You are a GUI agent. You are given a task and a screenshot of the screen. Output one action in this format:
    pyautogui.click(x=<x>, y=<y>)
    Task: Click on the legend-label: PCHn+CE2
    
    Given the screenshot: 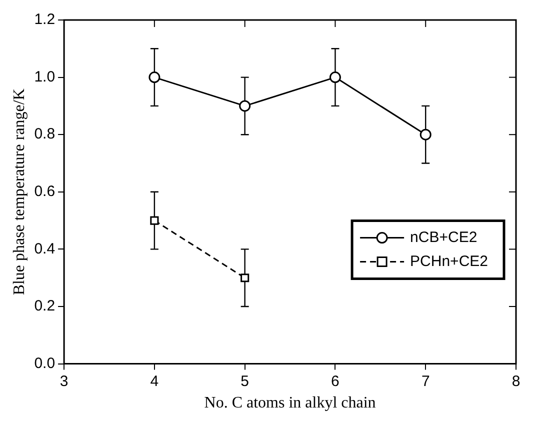 What is the action you would take?
    pyautogui.click(x=449, y=261)
    